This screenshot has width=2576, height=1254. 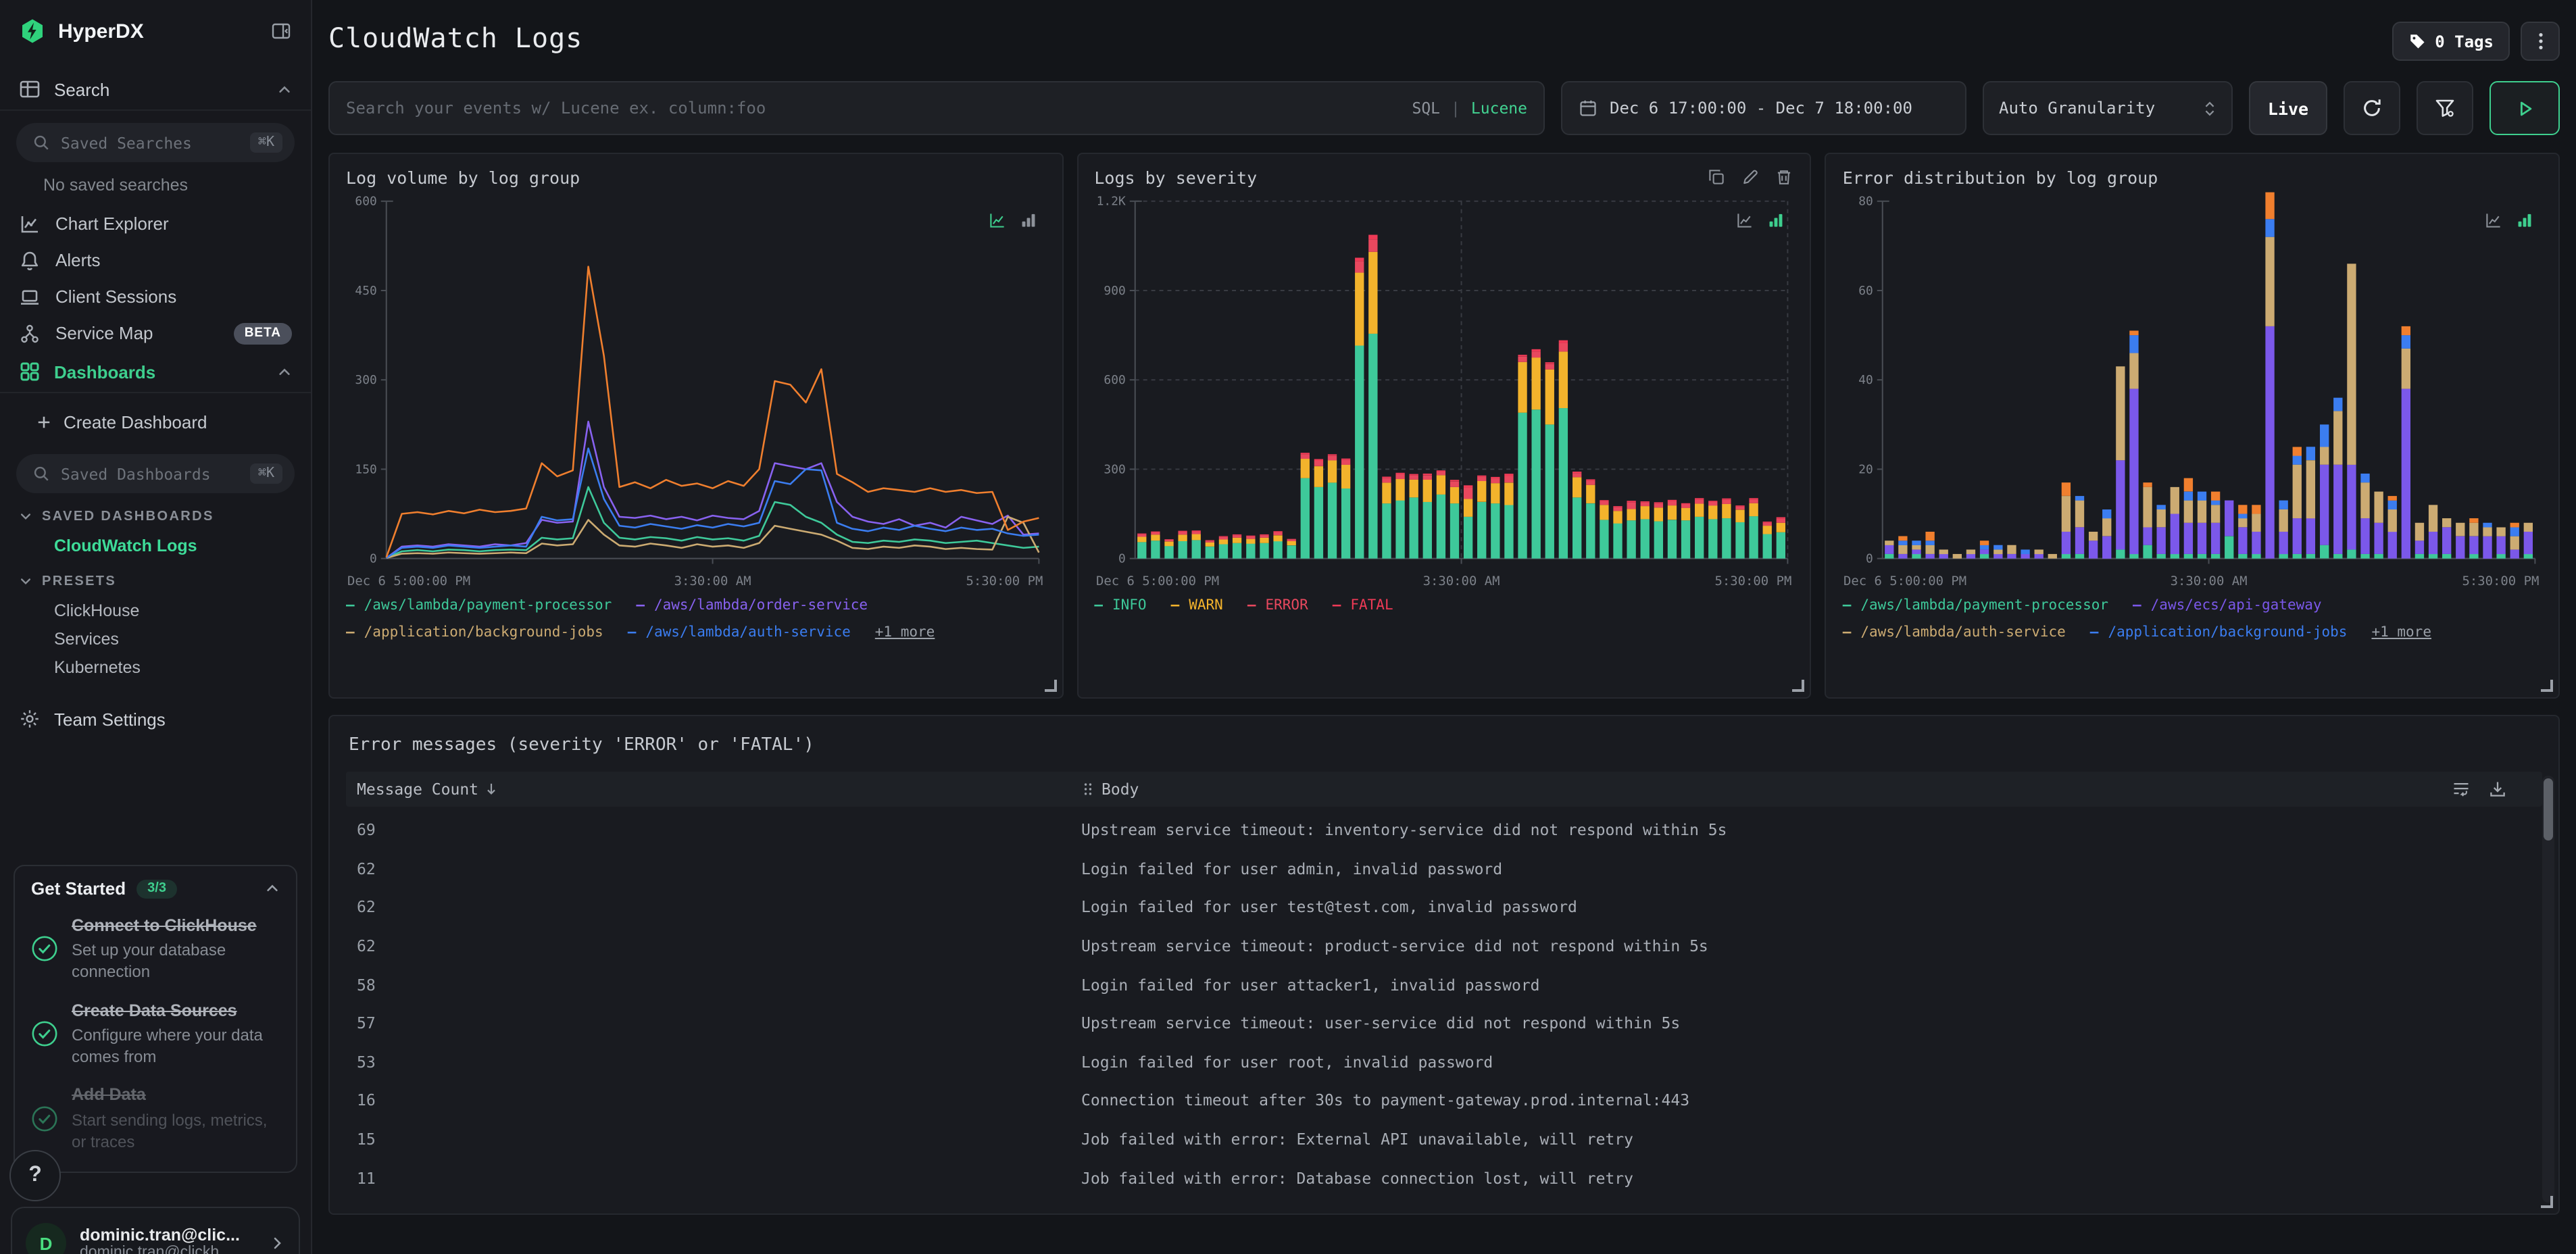 I want to click on help-button: ?, so click(x=35, y=1175).